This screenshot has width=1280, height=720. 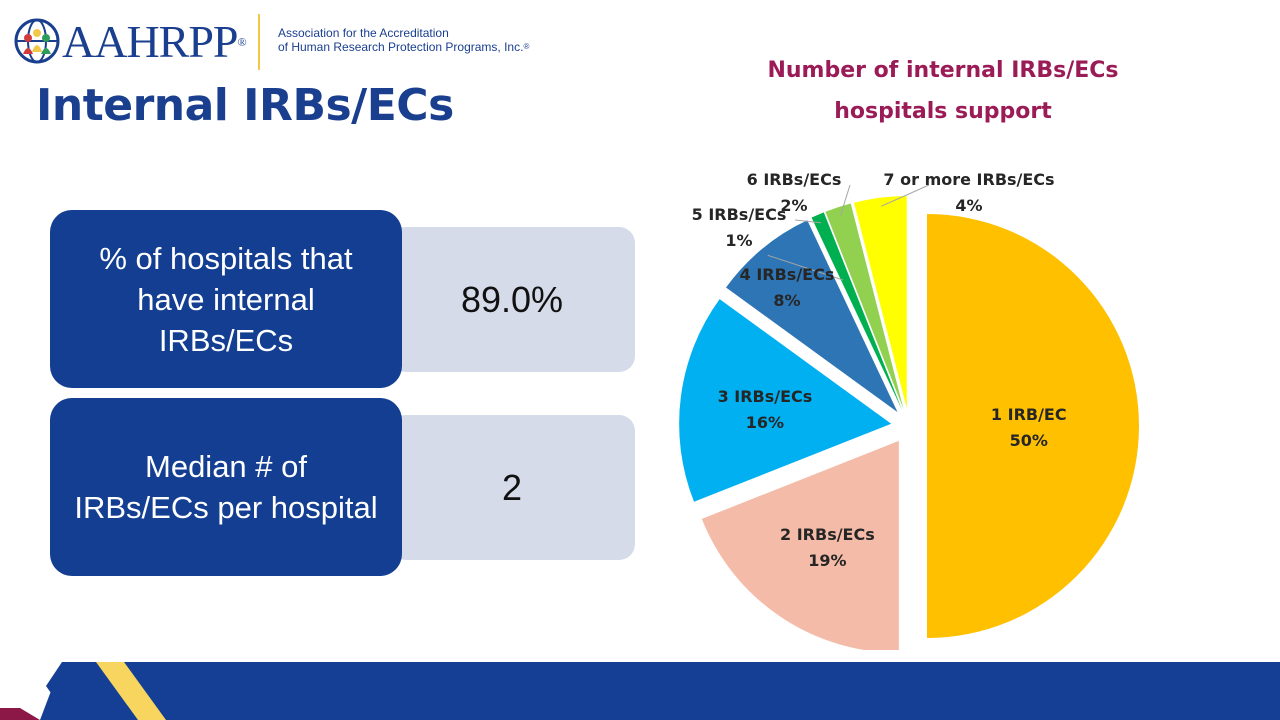 What do you see at coordinates (1029, 414) in the screenshot?
I see `slice-label-1-irb-ec: 1 IRB/EC` at bounding box center [1029, 414].